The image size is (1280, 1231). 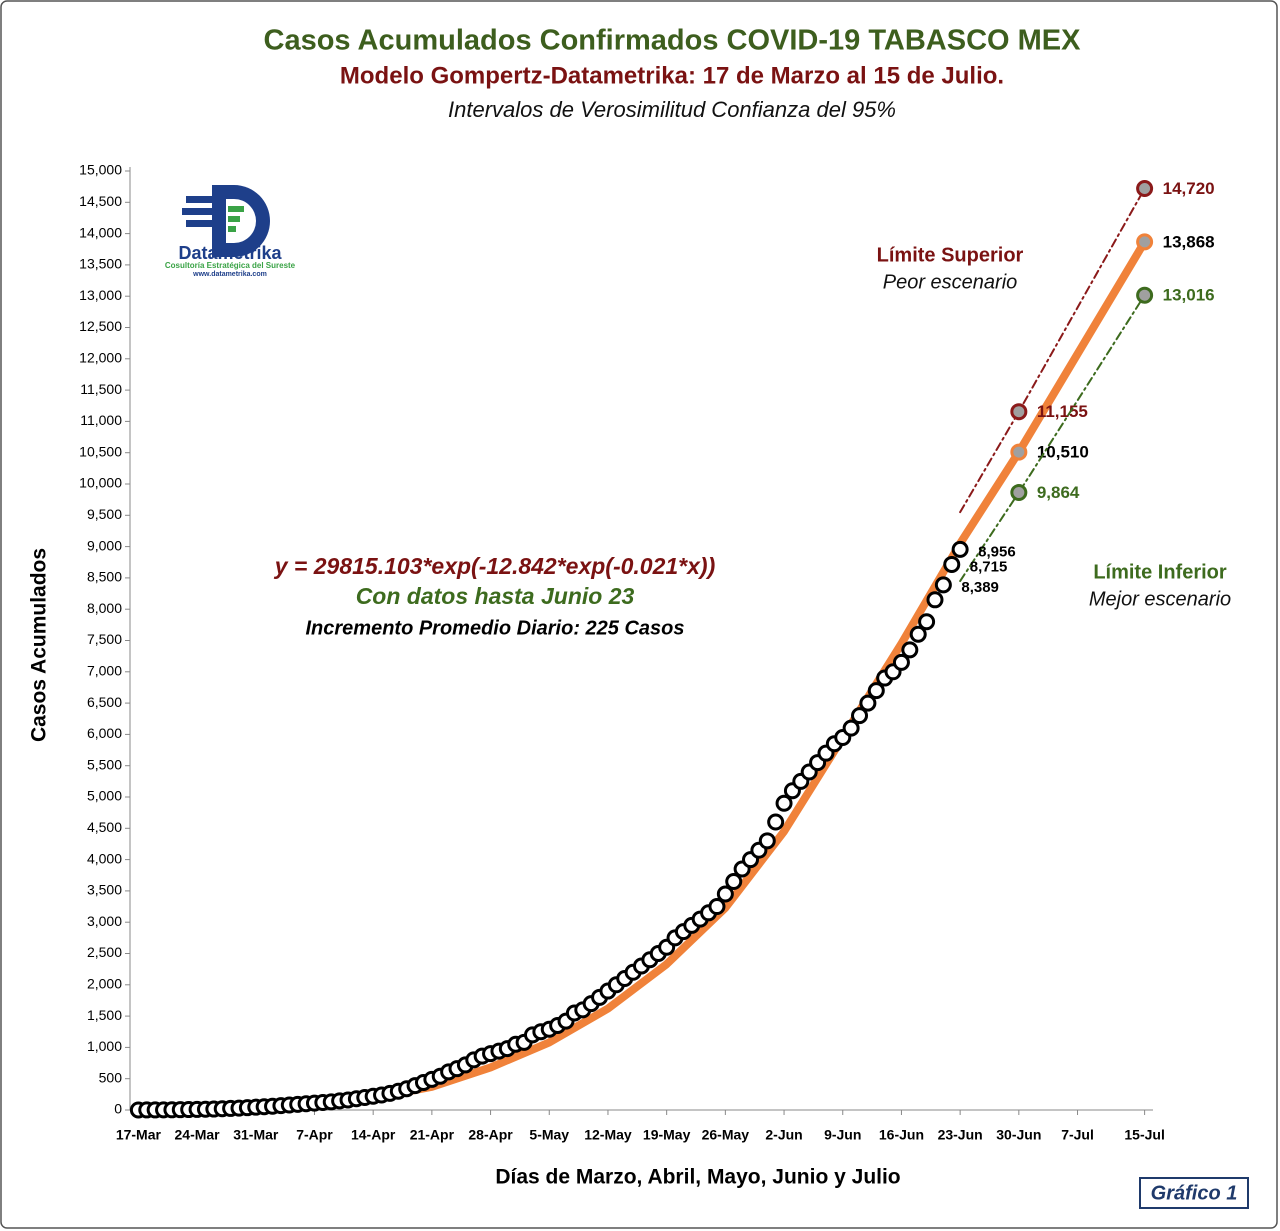 I want to click on y-tick-label: 5,000, so click(x=104, y=796).